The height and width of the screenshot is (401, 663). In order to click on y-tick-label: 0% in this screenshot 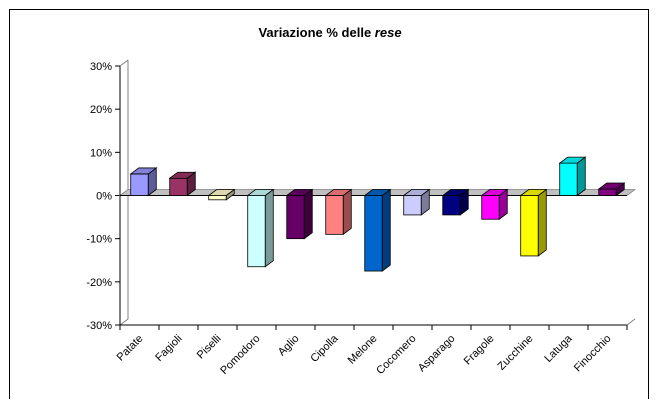, I will do `click(104, 197)`.